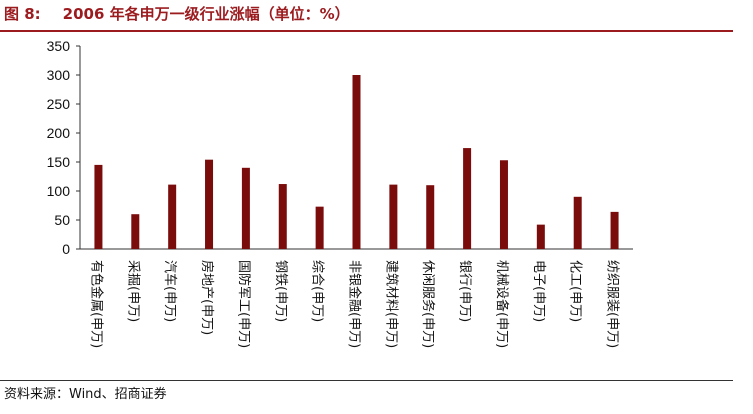 The image size is (753, 414). Describe the element at coordinates (464, 291) in the screenshot. I see `x-category-label: 银行(申万)` at that location.